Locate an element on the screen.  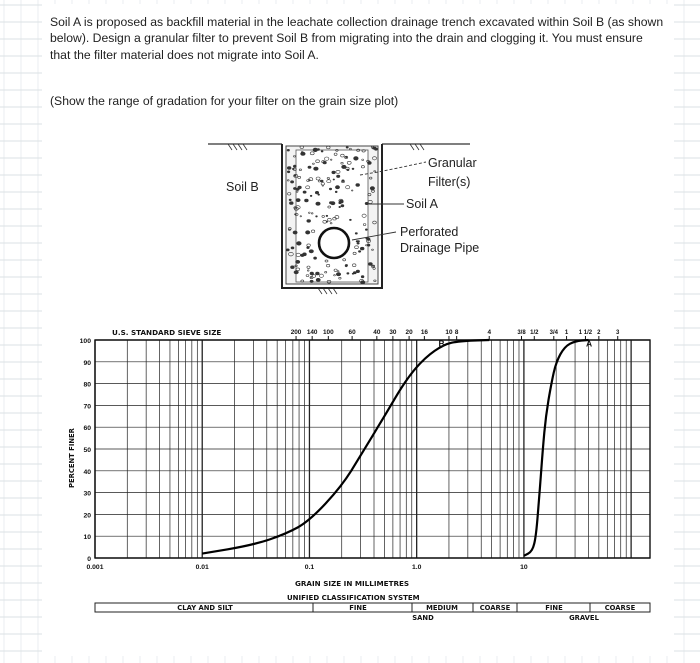
sieve-fraction-label: 3/8 is located at coordinates (521, 333).